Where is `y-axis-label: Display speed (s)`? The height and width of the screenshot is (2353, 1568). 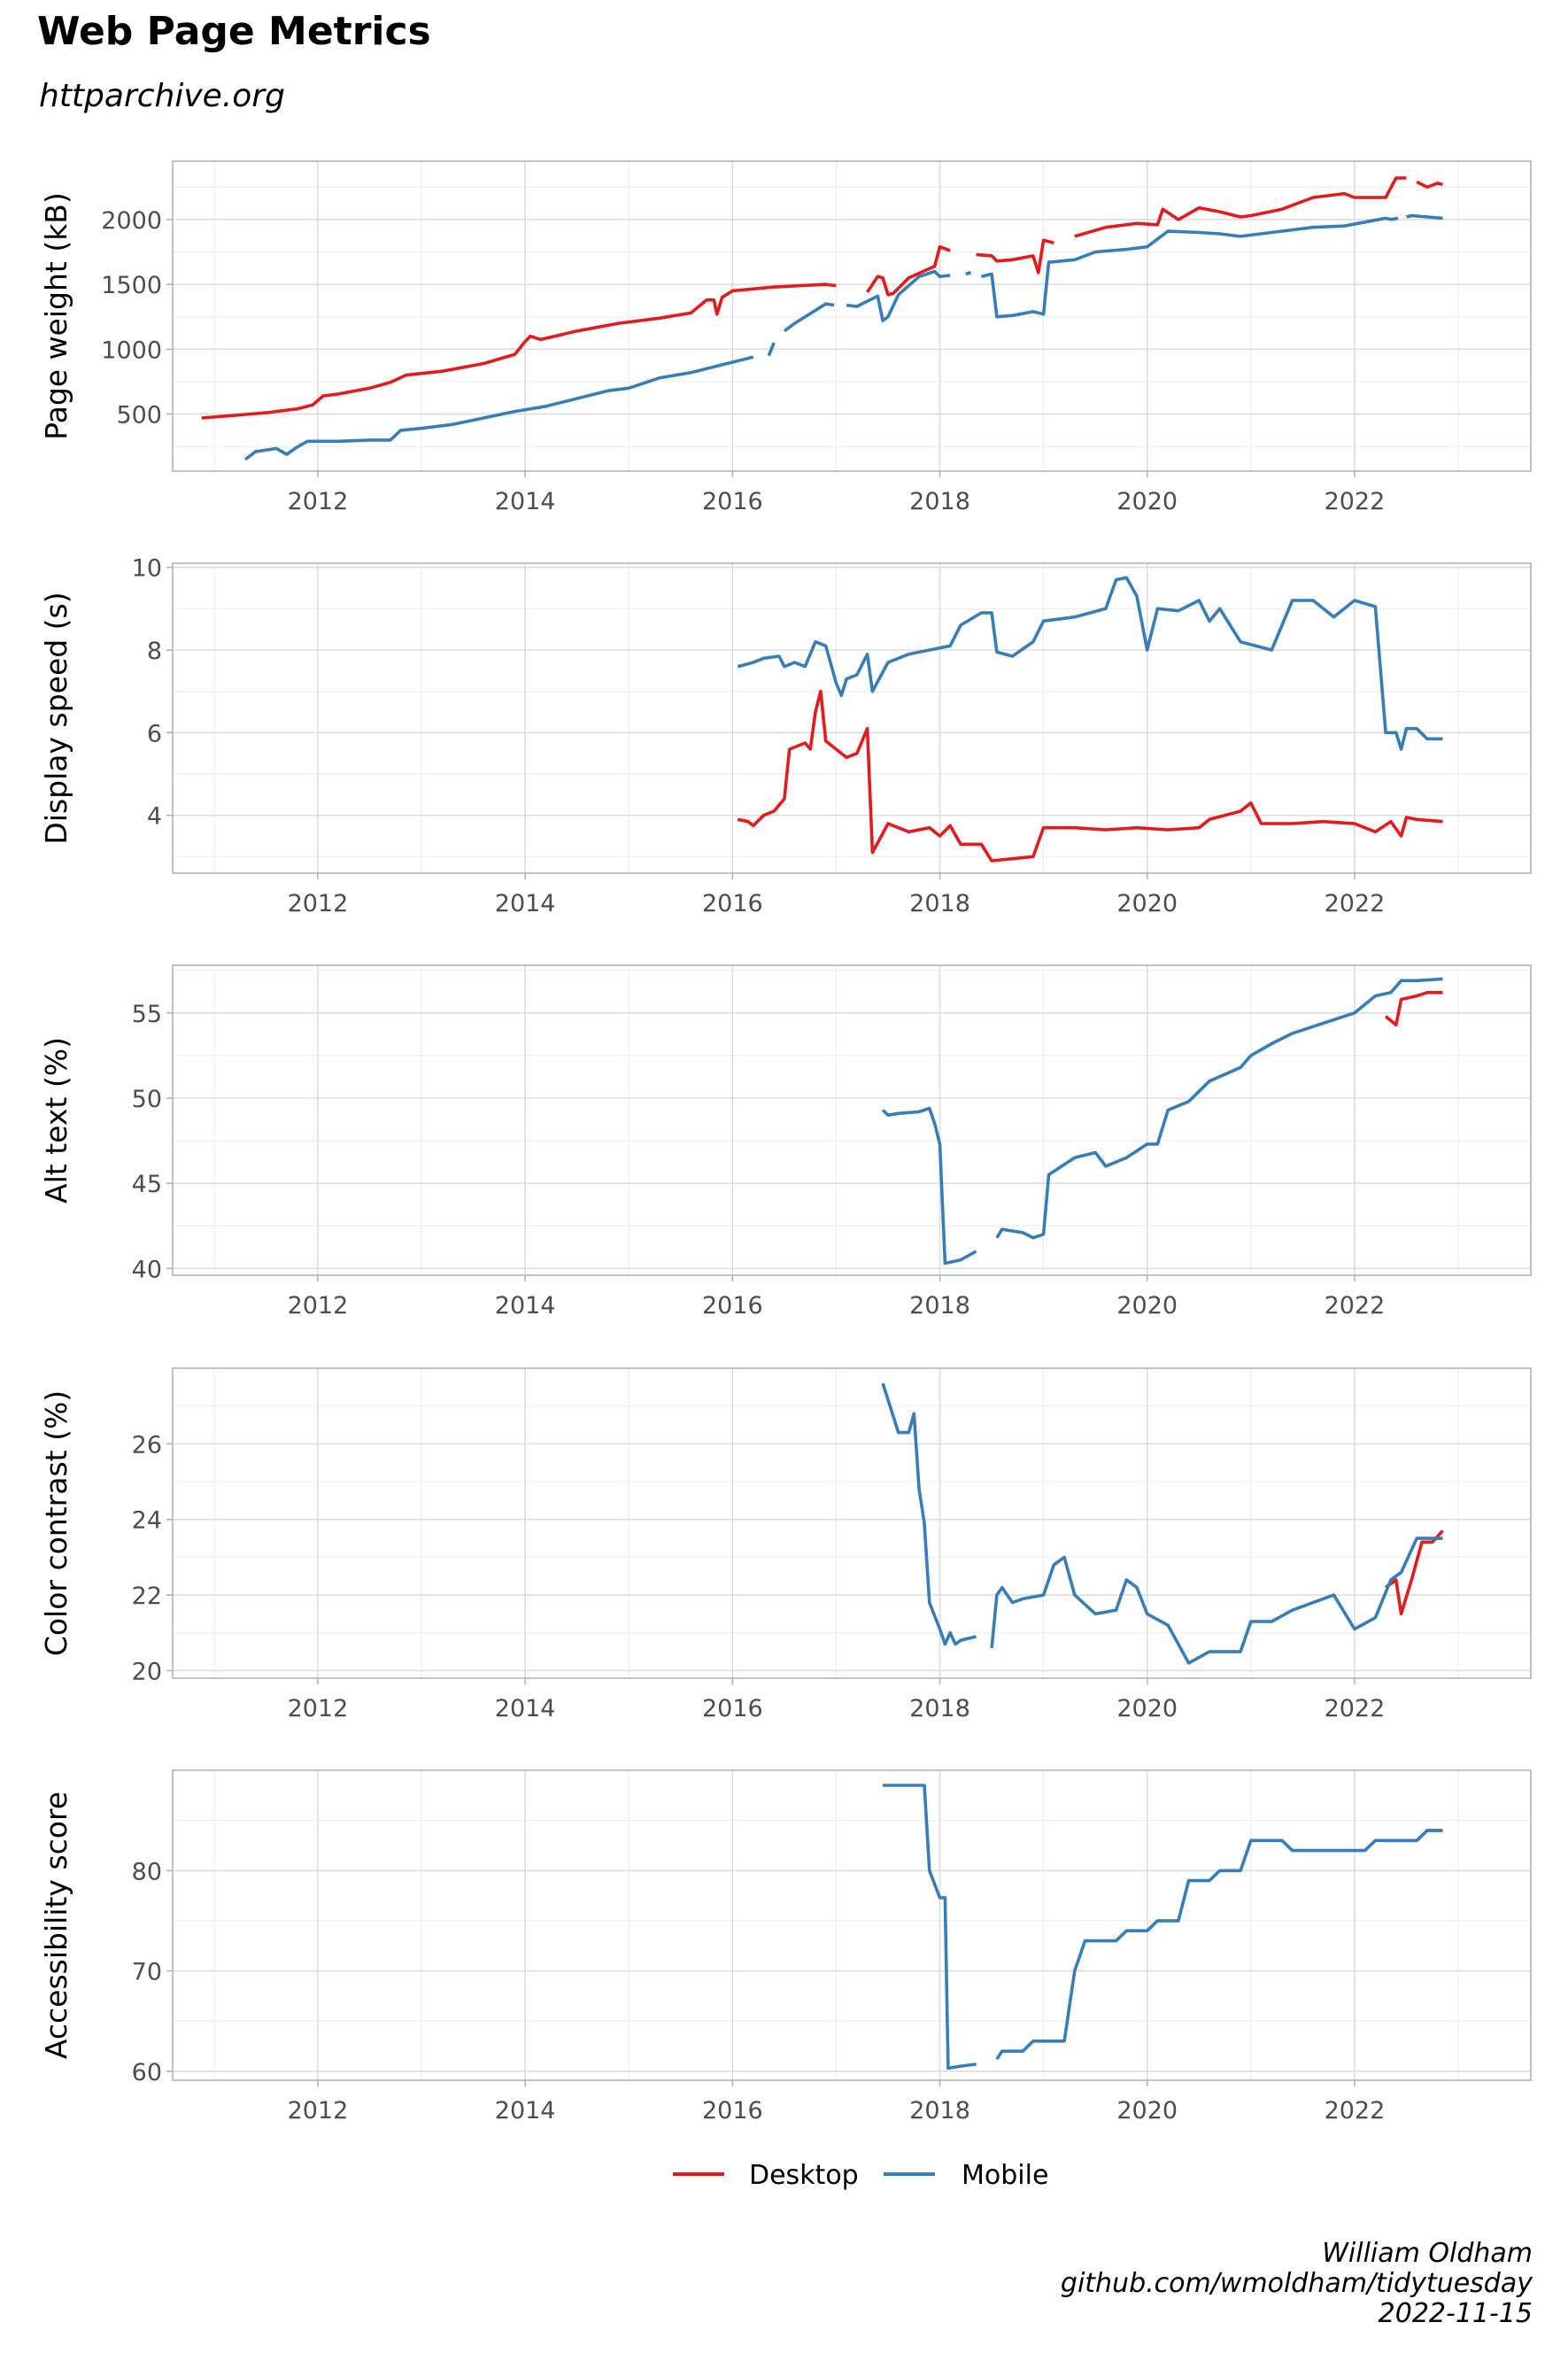
y-axis-label: Display speed (s) is located at coordinates (56, 718).